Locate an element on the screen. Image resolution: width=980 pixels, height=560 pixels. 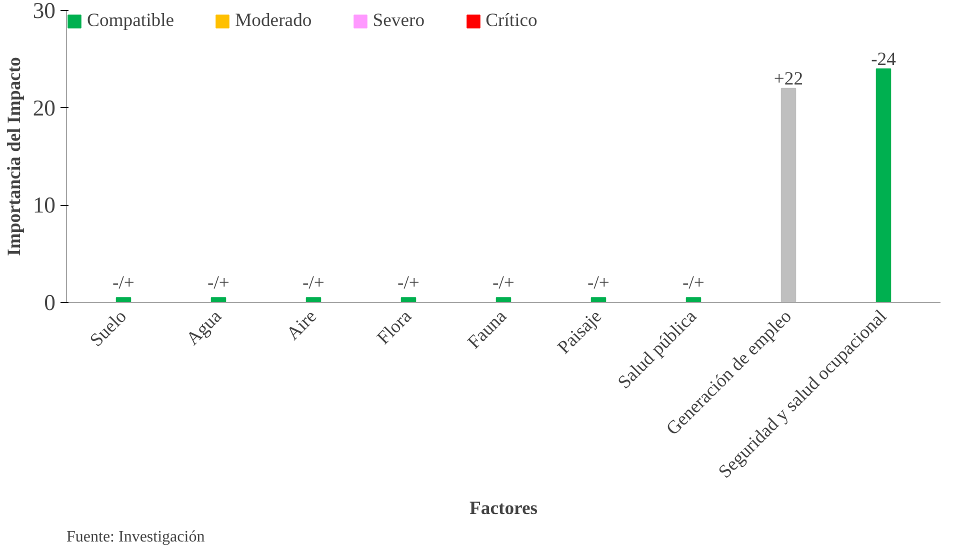
text: -24 is located at coordinates (883, 59).